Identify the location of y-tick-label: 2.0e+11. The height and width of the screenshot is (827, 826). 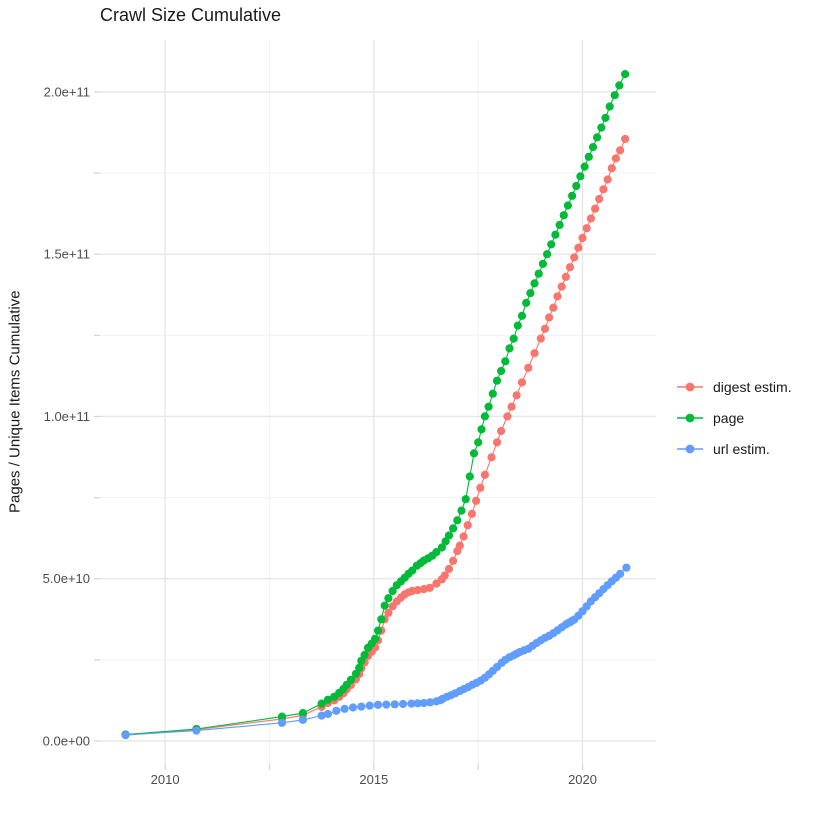
(67, 91).